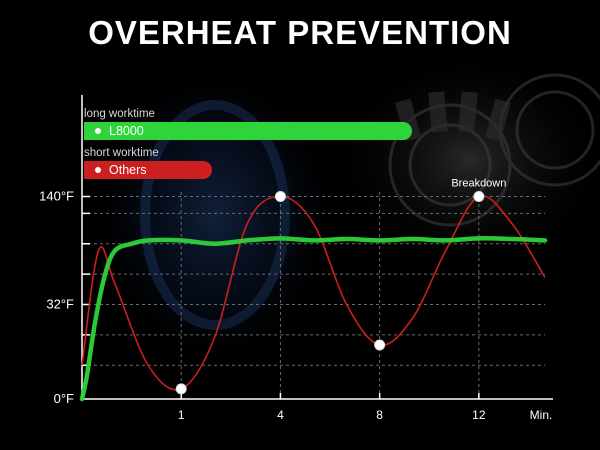 This screenshot has height=450, width=600. Describe the element at coordinates (126, 131) in the screenshot. I see `legend-label-l8000: L8000` at that location.